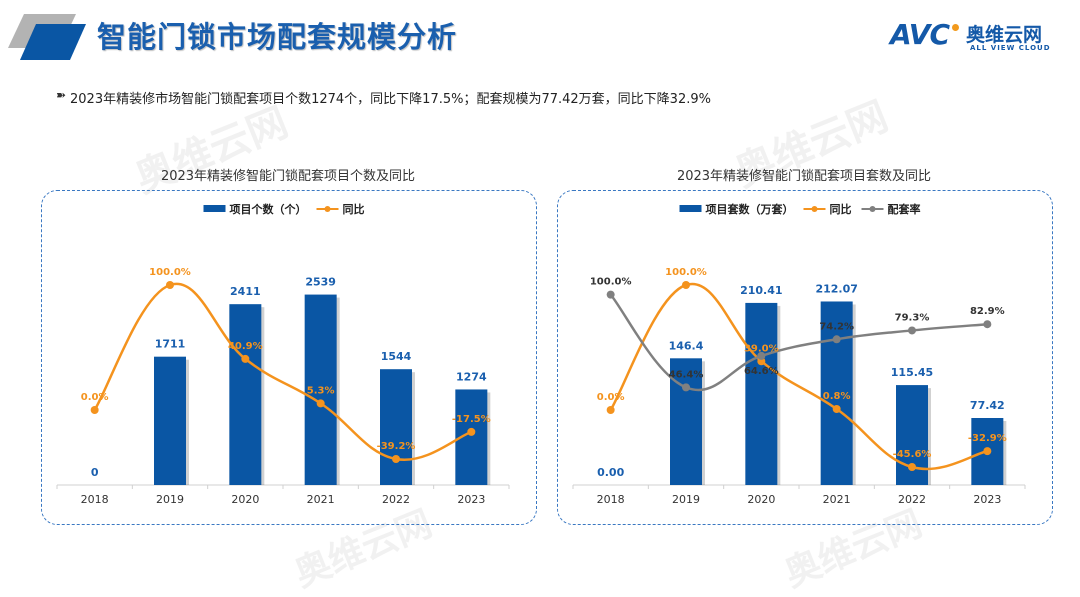 The width and height of the screenshot is (1080, 597). Describe the element at coordinates (686, 374) in the screenshot. I see `rate-label: 46.4%` at that location.